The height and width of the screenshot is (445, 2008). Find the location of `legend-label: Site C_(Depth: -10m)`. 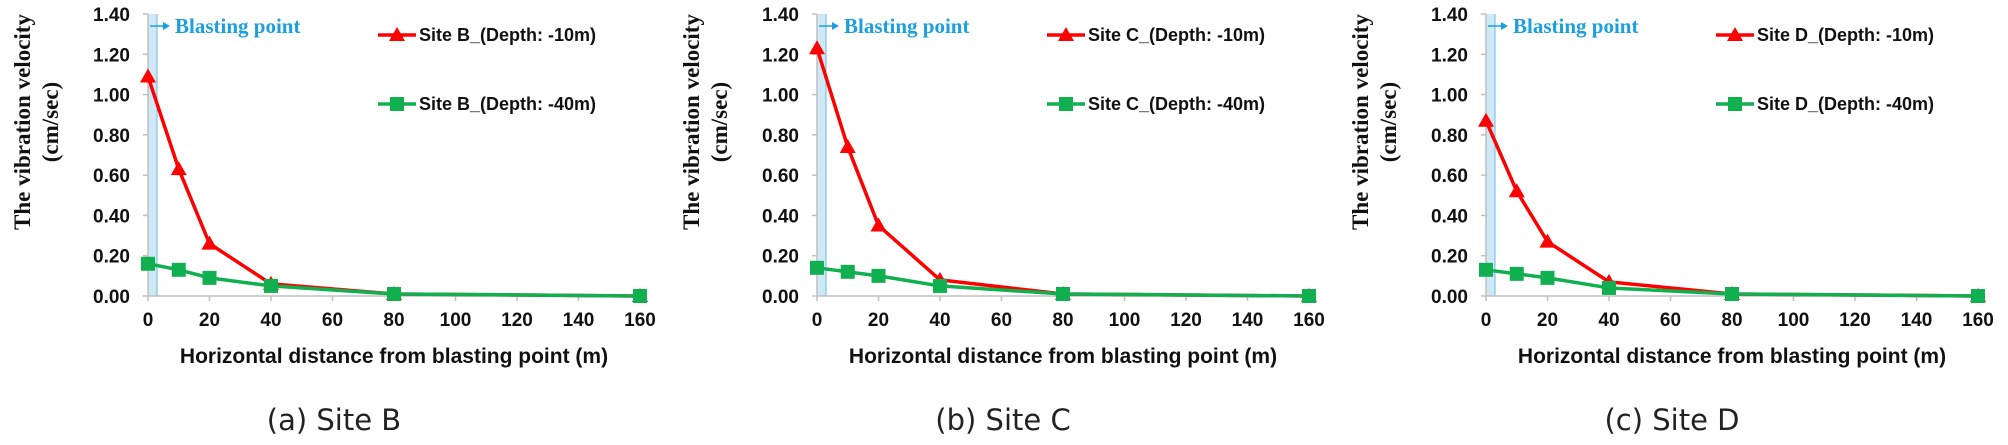

legend-label: Site C_(Depth: -10m) is located at coordinates (1176, 35).